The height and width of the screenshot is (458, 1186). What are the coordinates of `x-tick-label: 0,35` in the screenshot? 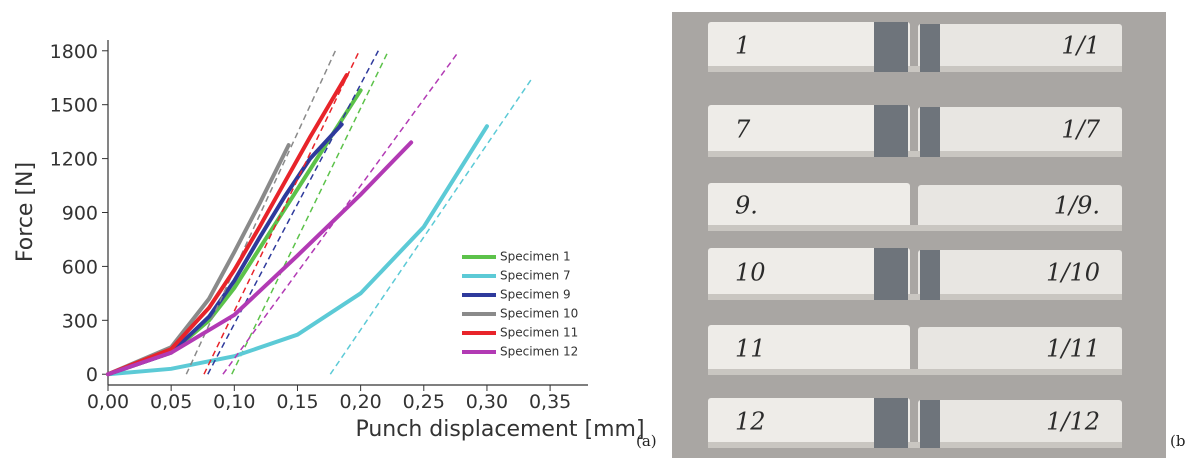 It's located at (550, 402).